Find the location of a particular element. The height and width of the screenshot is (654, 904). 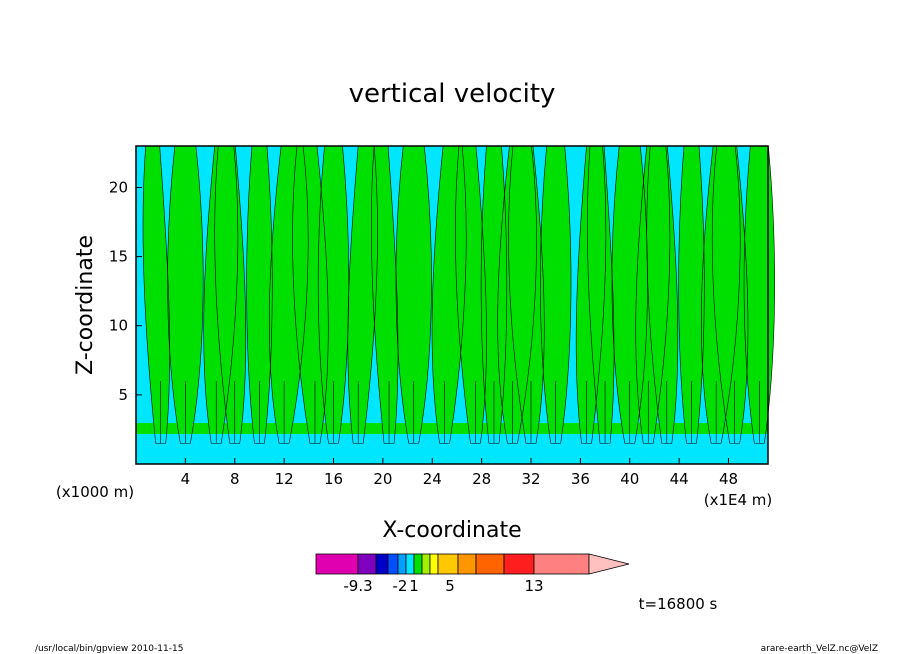

colorbar-tick-label: -2 is located at coordinates (400, 586).